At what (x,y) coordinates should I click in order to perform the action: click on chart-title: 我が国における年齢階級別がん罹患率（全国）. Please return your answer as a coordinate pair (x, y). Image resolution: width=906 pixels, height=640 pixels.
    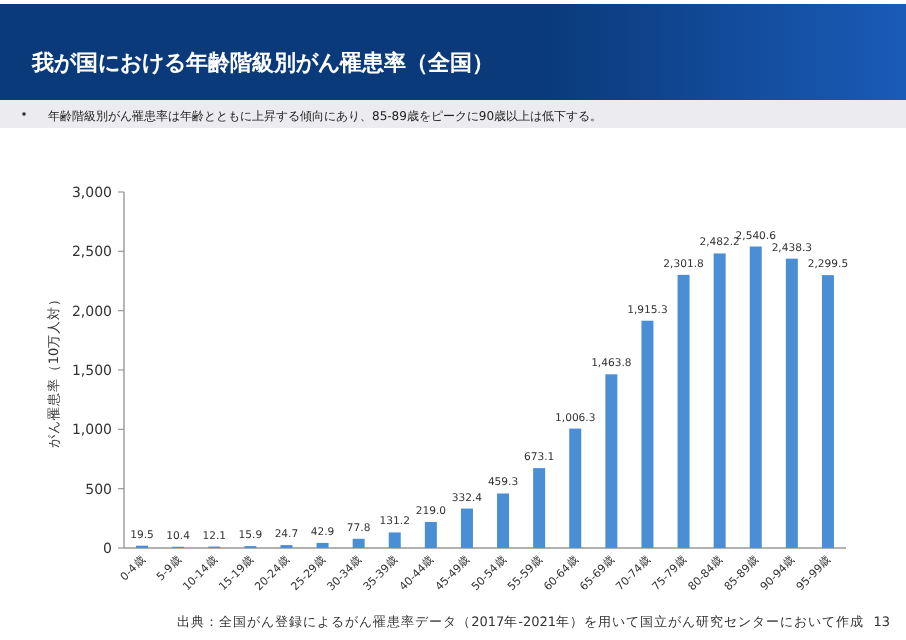
    Looking at the image, I should click on (262, 63).